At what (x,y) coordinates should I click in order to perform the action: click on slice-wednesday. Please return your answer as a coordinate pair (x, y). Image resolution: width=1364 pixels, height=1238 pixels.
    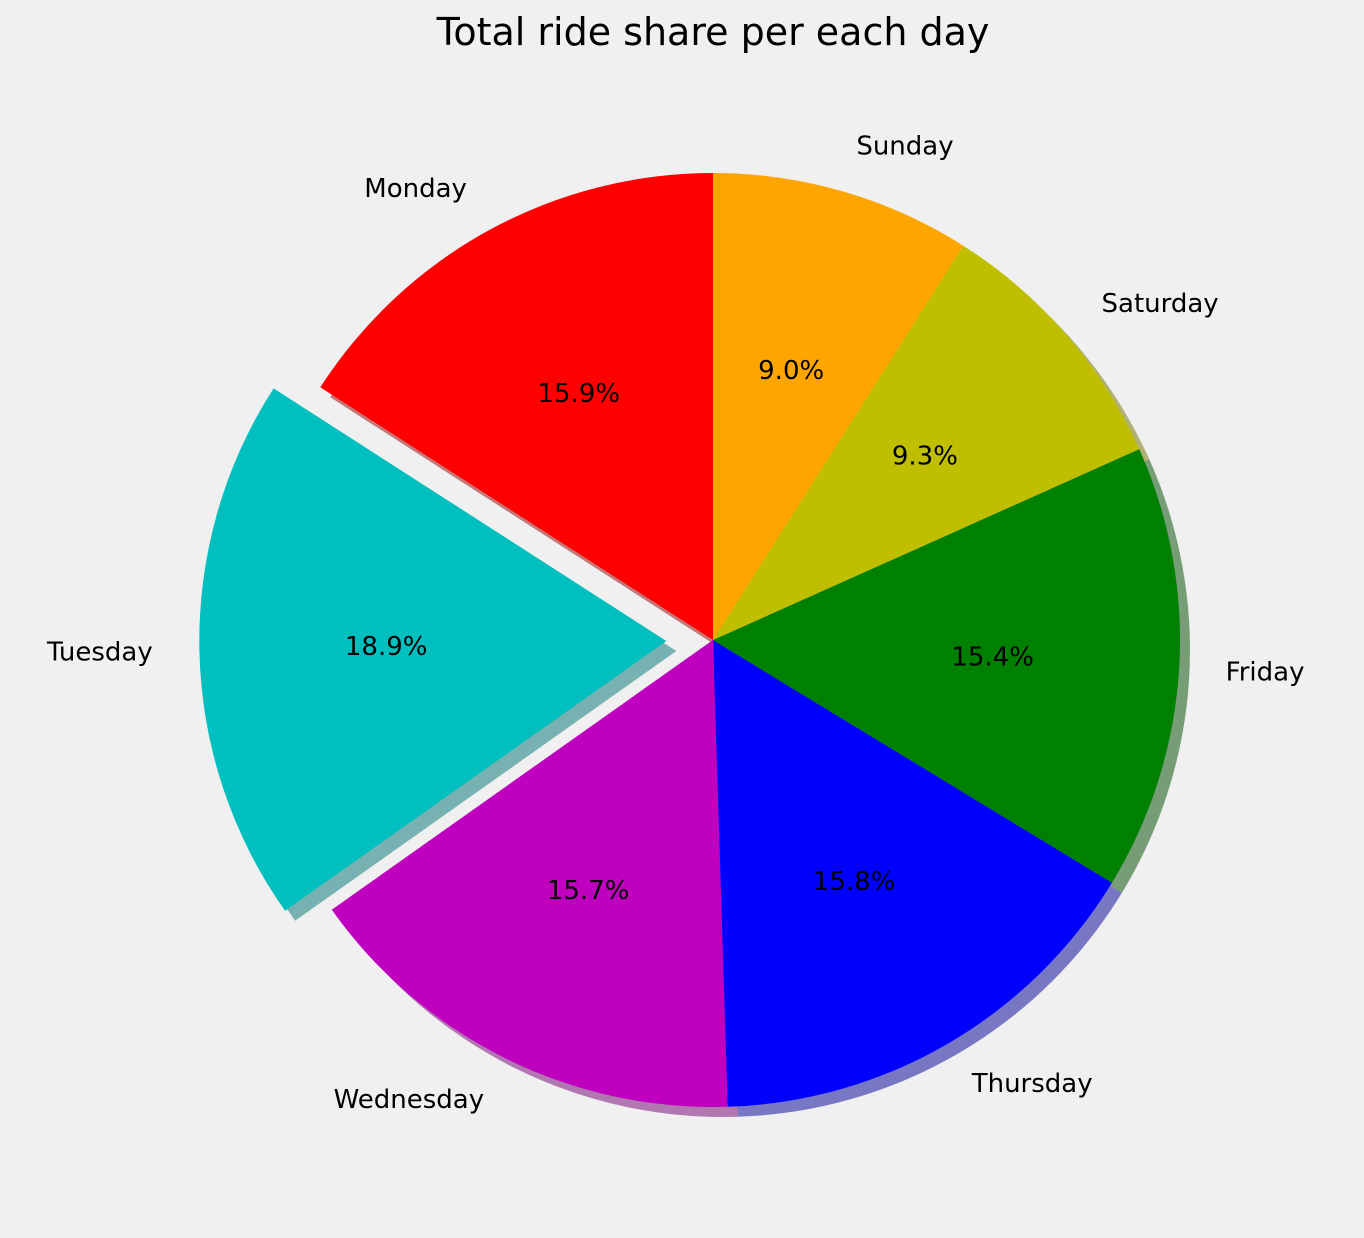
    Looking at the image, I should click on (529, 873).